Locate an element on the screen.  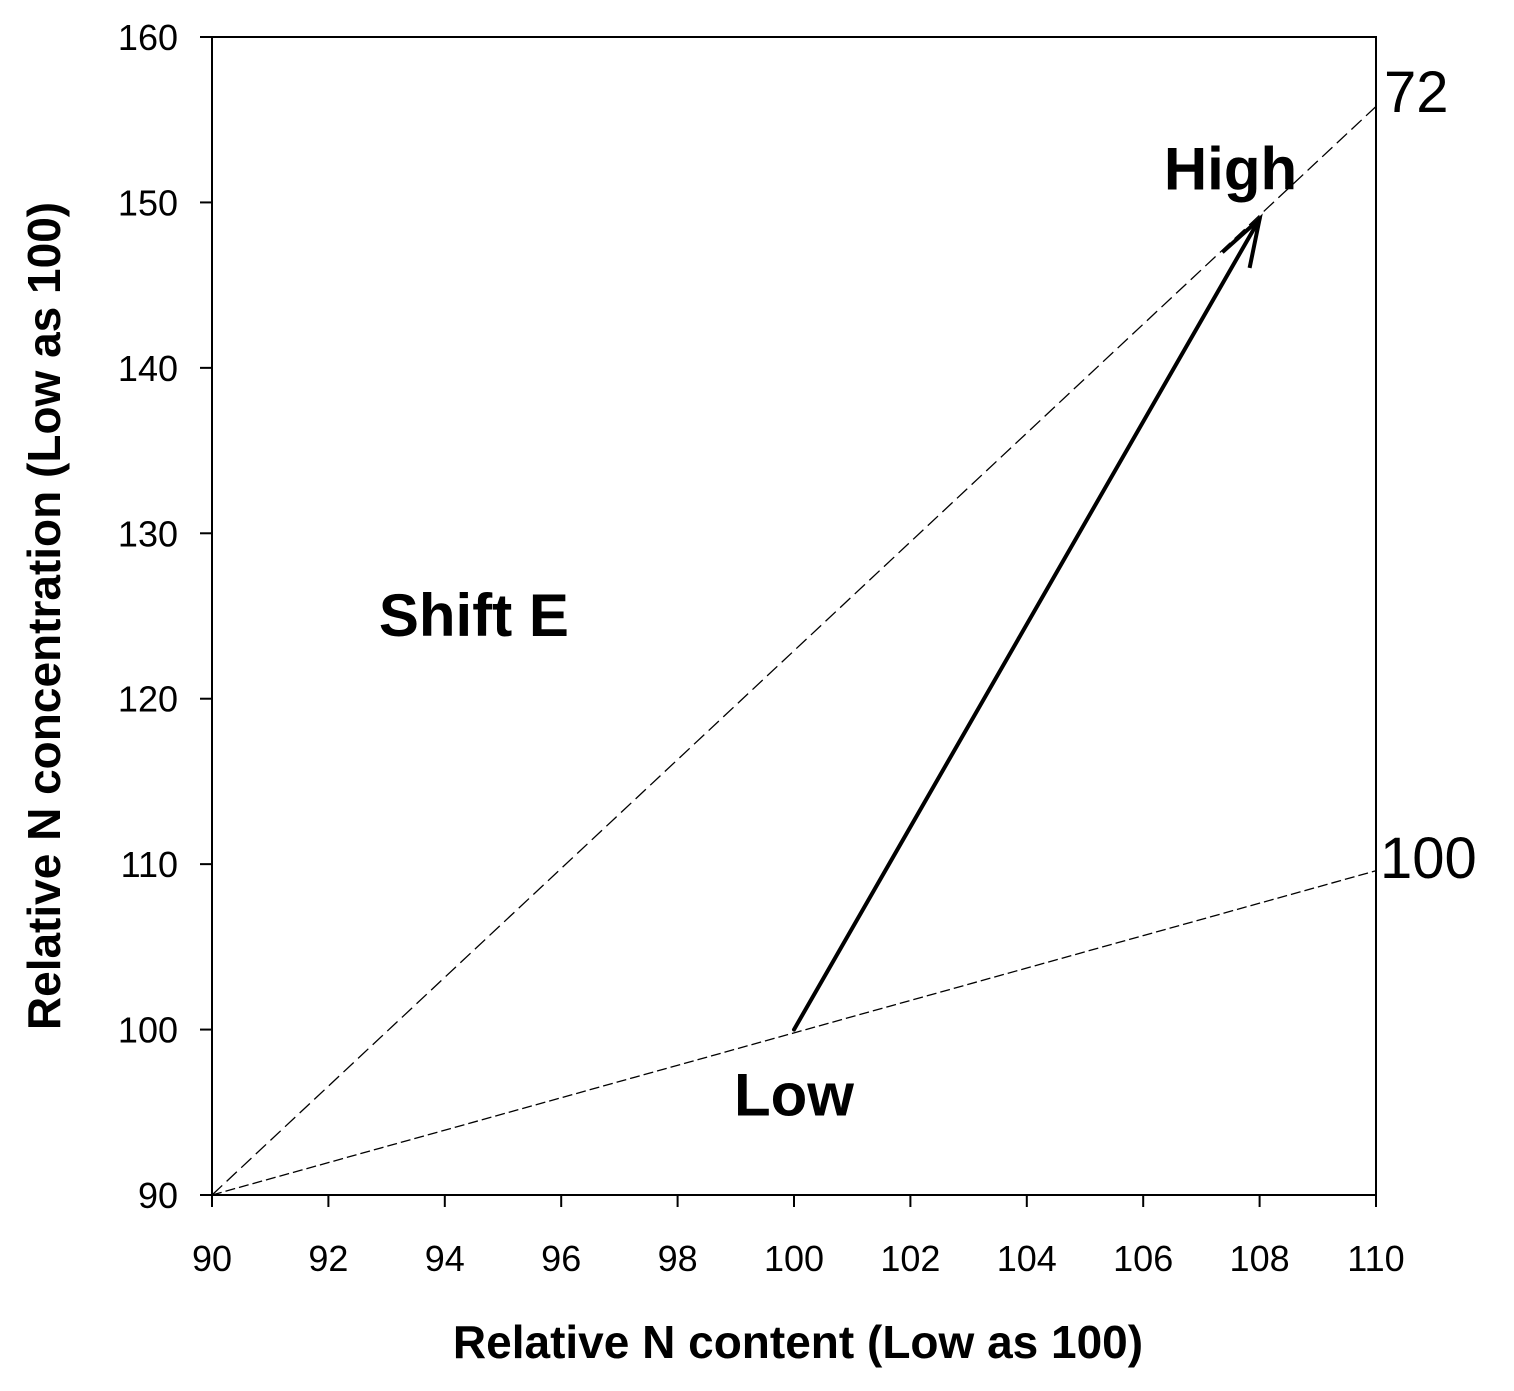
x-axis-ticks: 90 92 94 96 98 100 102 104 106 108 110 is located at coordinates (798, 1237).